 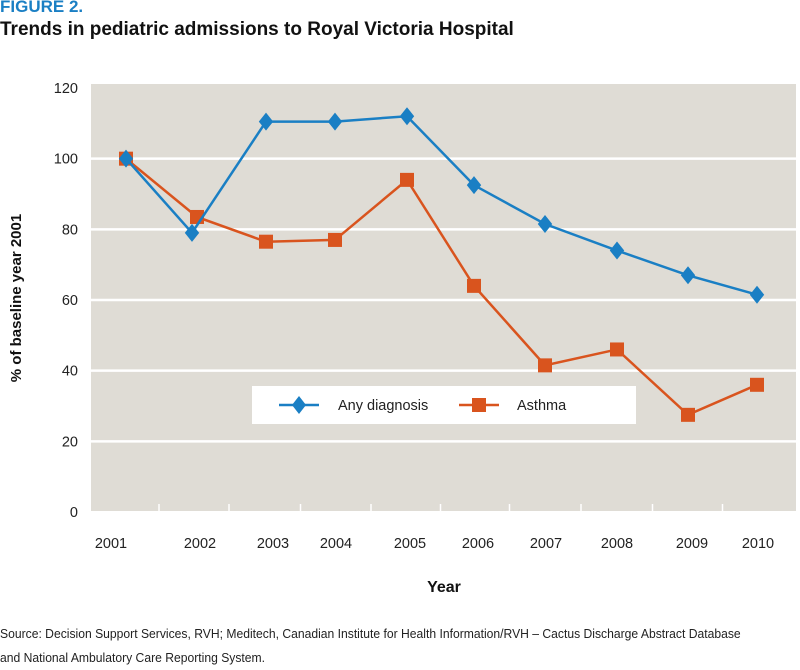 I want to click on y-tick-label: 80, so click(x=70, y=230).